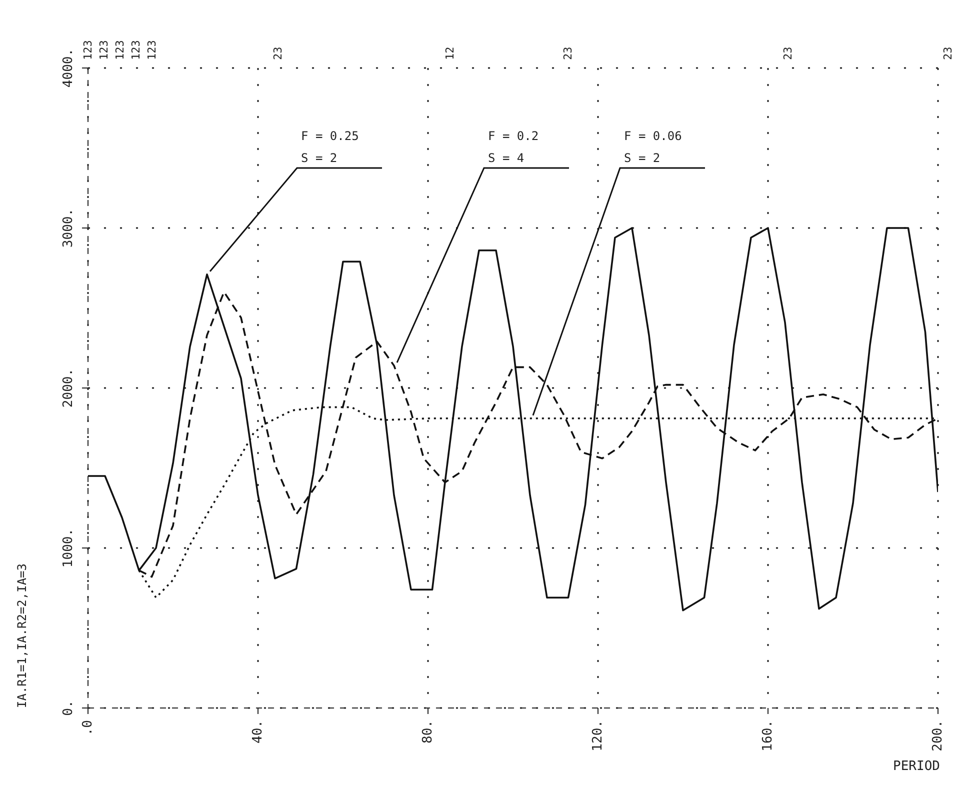  I want to click on x-tick-label: .0, so click(88, 728).